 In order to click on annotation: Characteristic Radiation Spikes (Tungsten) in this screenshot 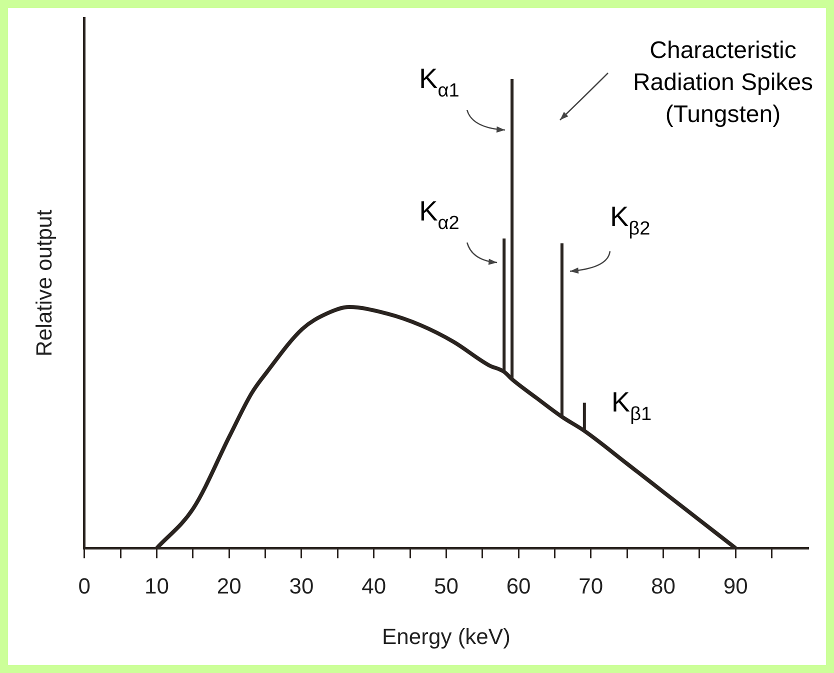, I will do `click(723, 82)`.